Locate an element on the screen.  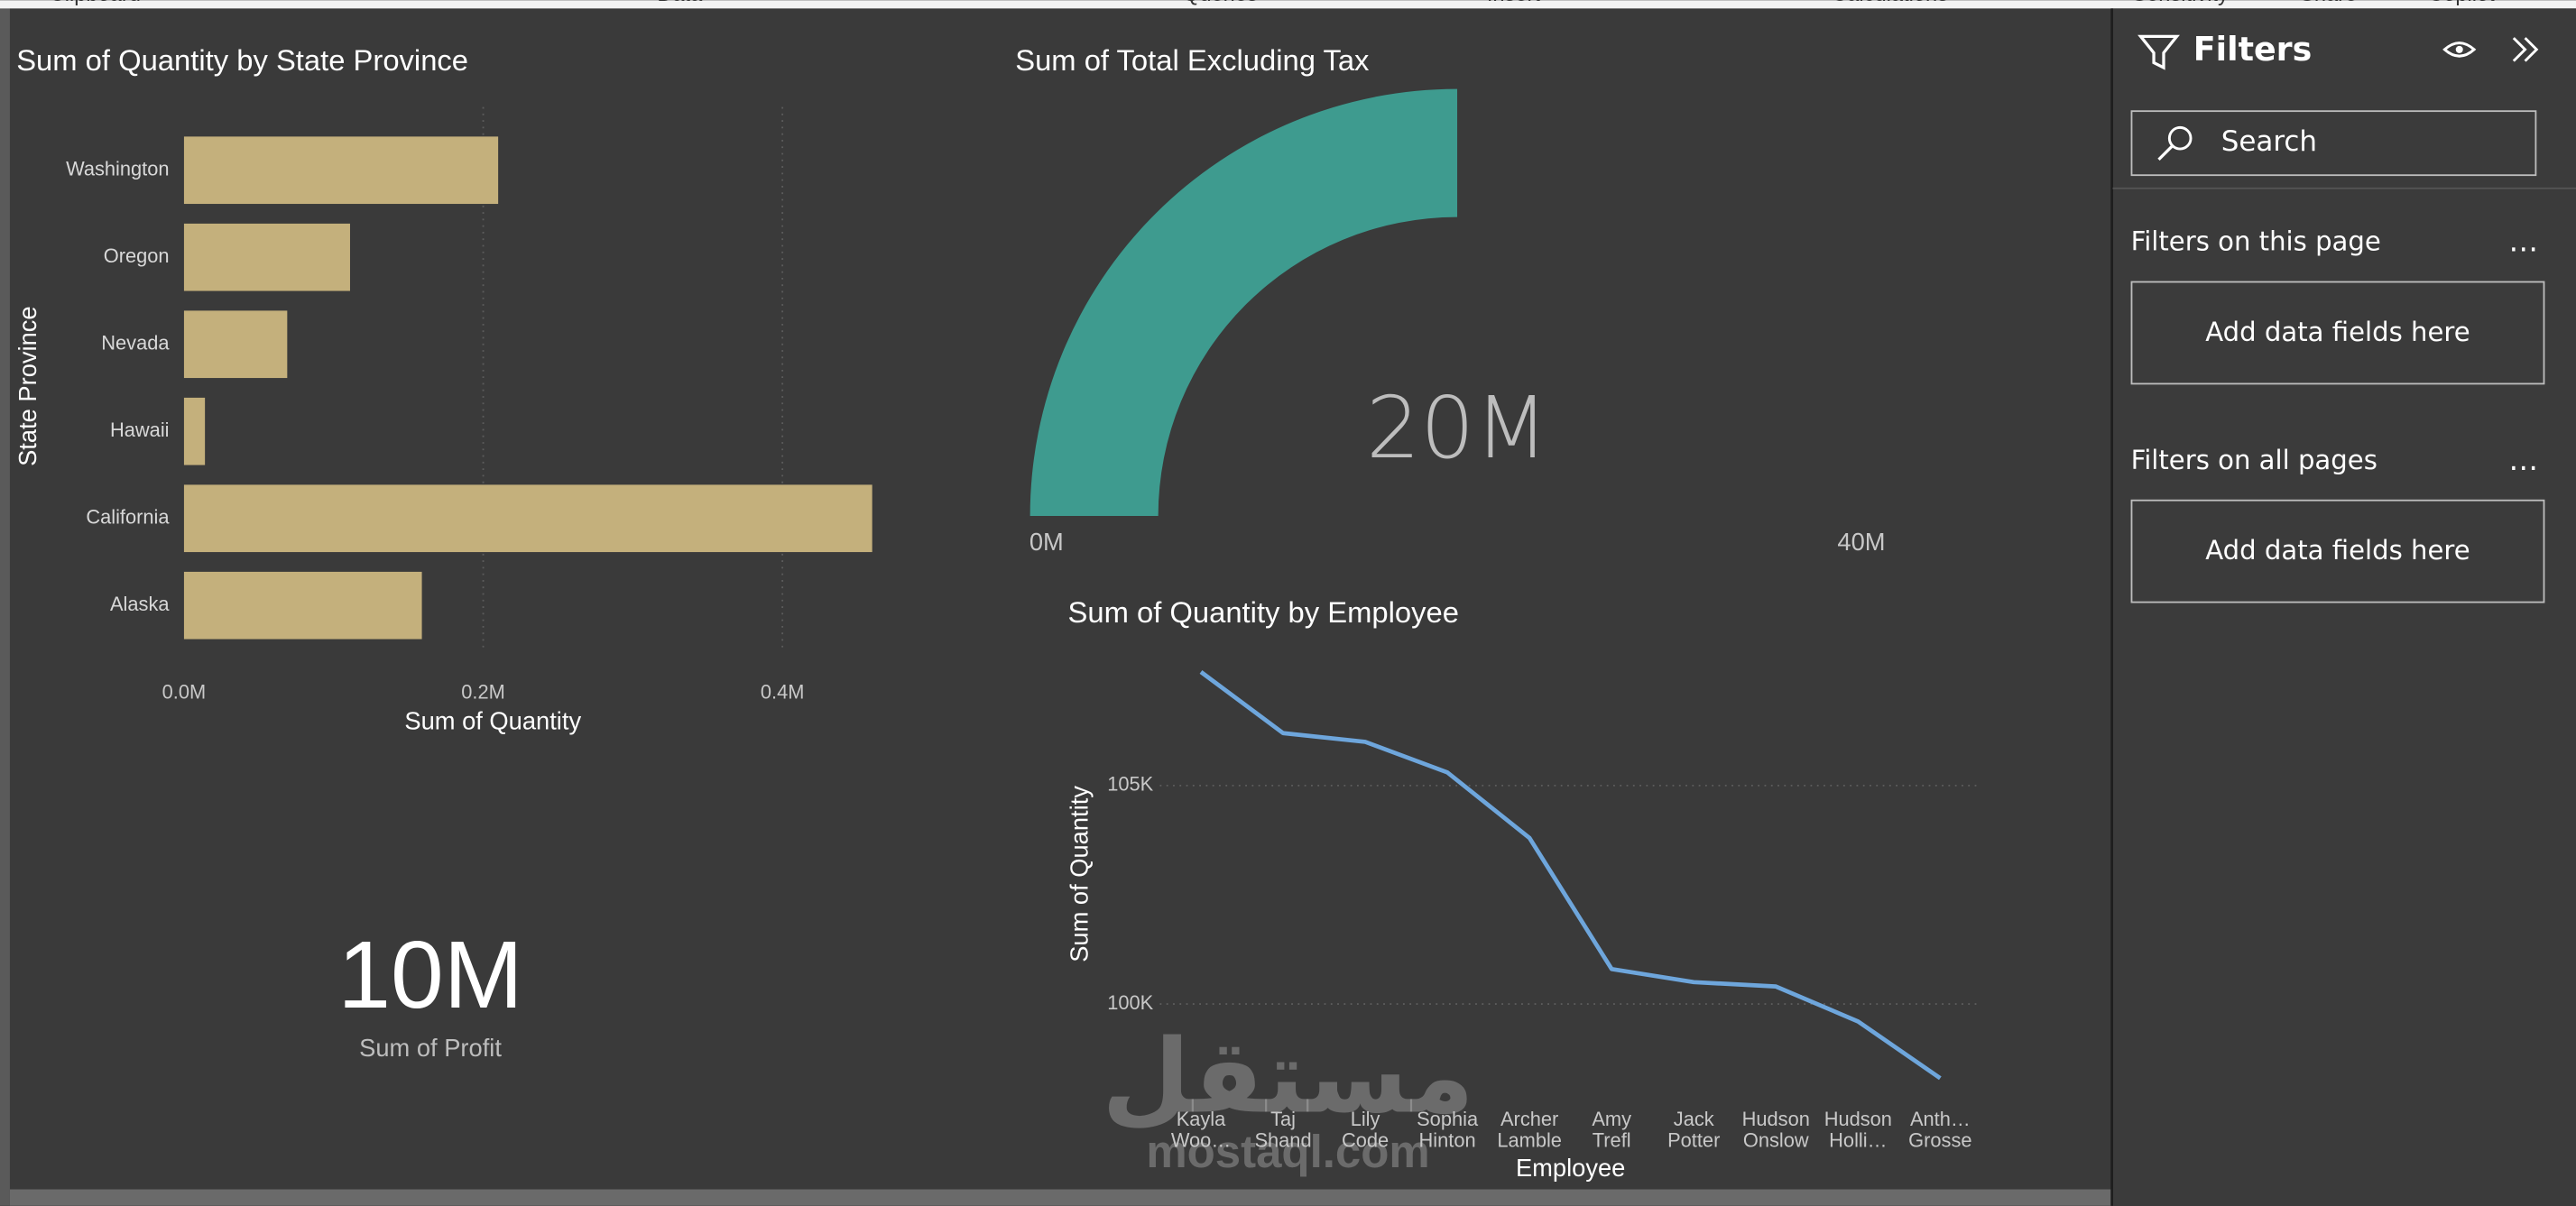
ribbon-label: Sensitivity is located at coordinates (2180, 3).